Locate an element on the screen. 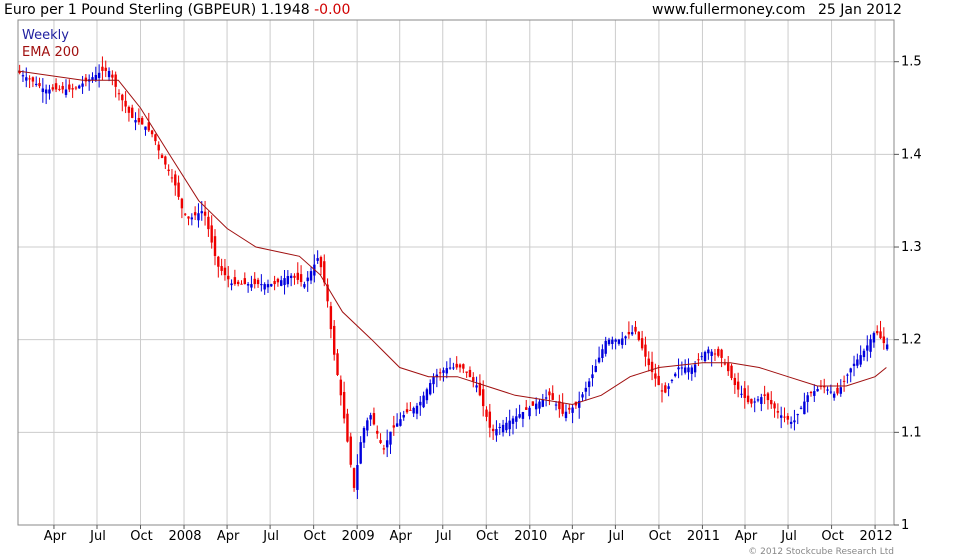  y-tick-label: 1.5 is located at coordinates (911, 62).